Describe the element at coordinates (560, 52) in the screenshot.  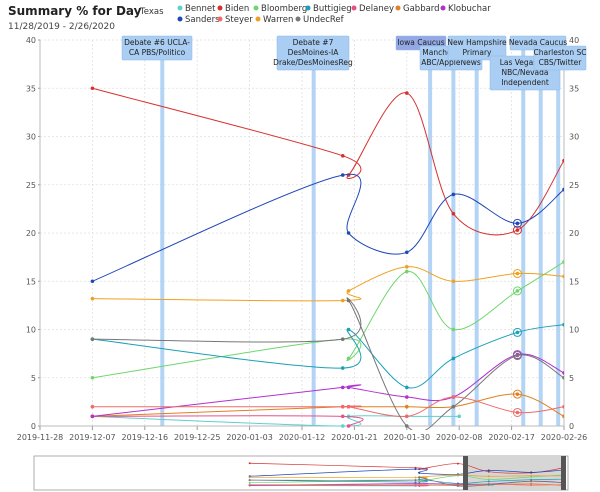
I see `annotation-text: Charleston SC` at that location.